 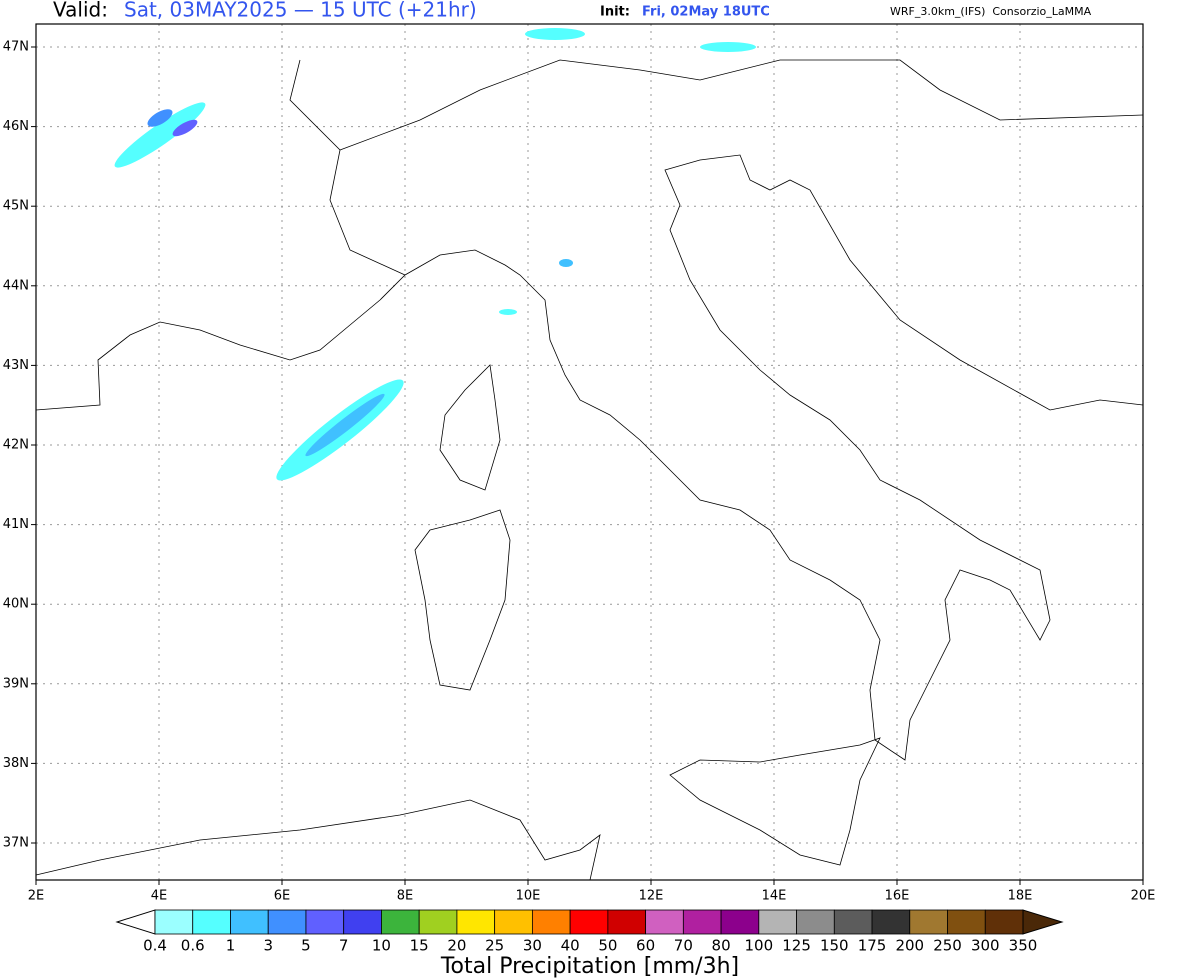 What do you see at coordinates (1043, 922) in the screenshot?
I see `colorbar-over` at bounding box center [1043, 922].